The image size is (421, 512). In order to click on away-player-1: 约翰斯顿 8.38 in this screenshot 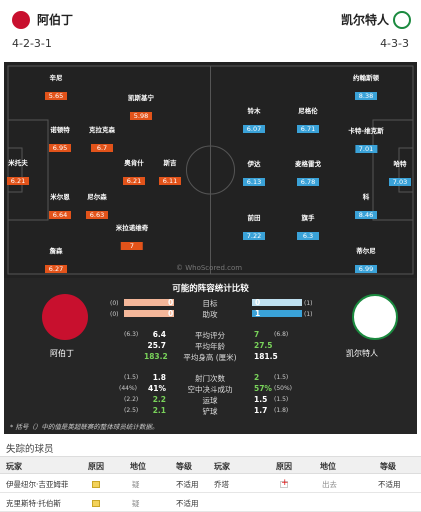, I will do `click(366, 87)`.